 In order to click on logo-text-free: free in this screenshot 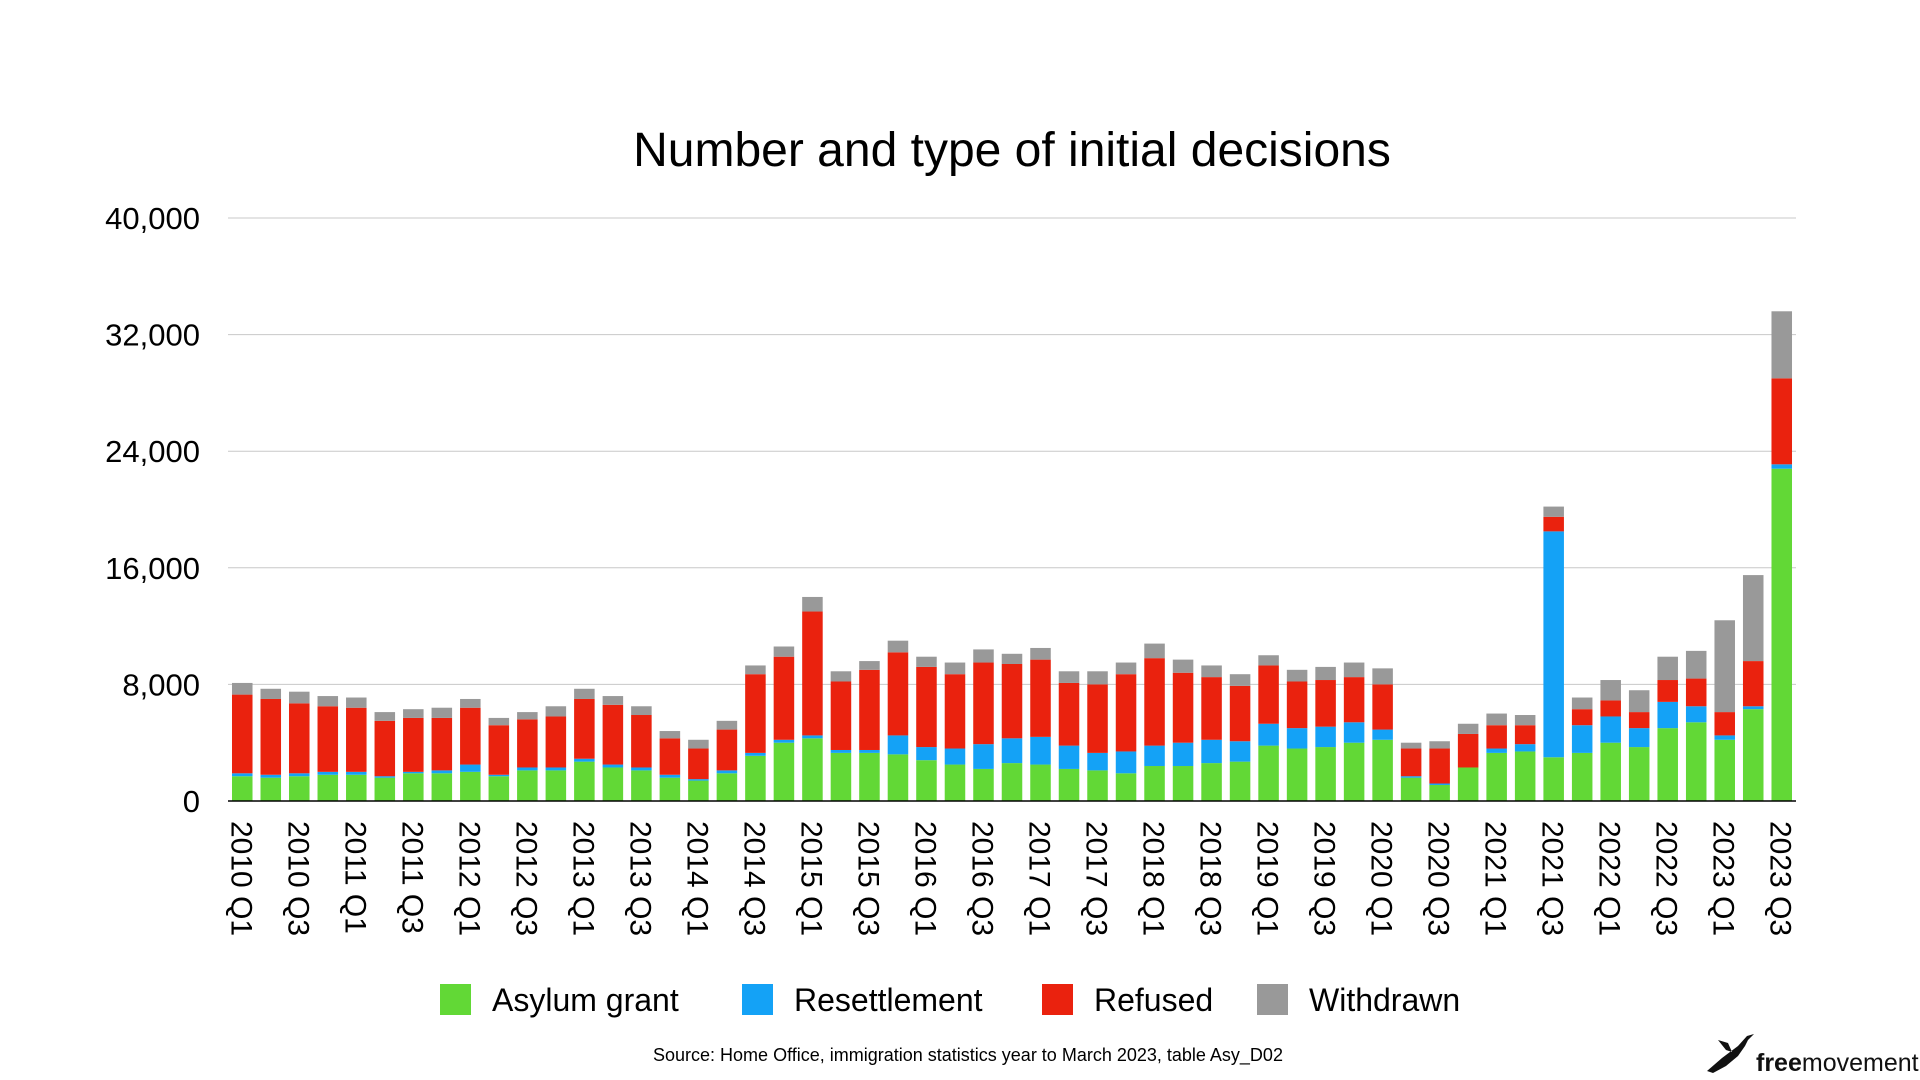, I will do `click(1779, 1063)`.